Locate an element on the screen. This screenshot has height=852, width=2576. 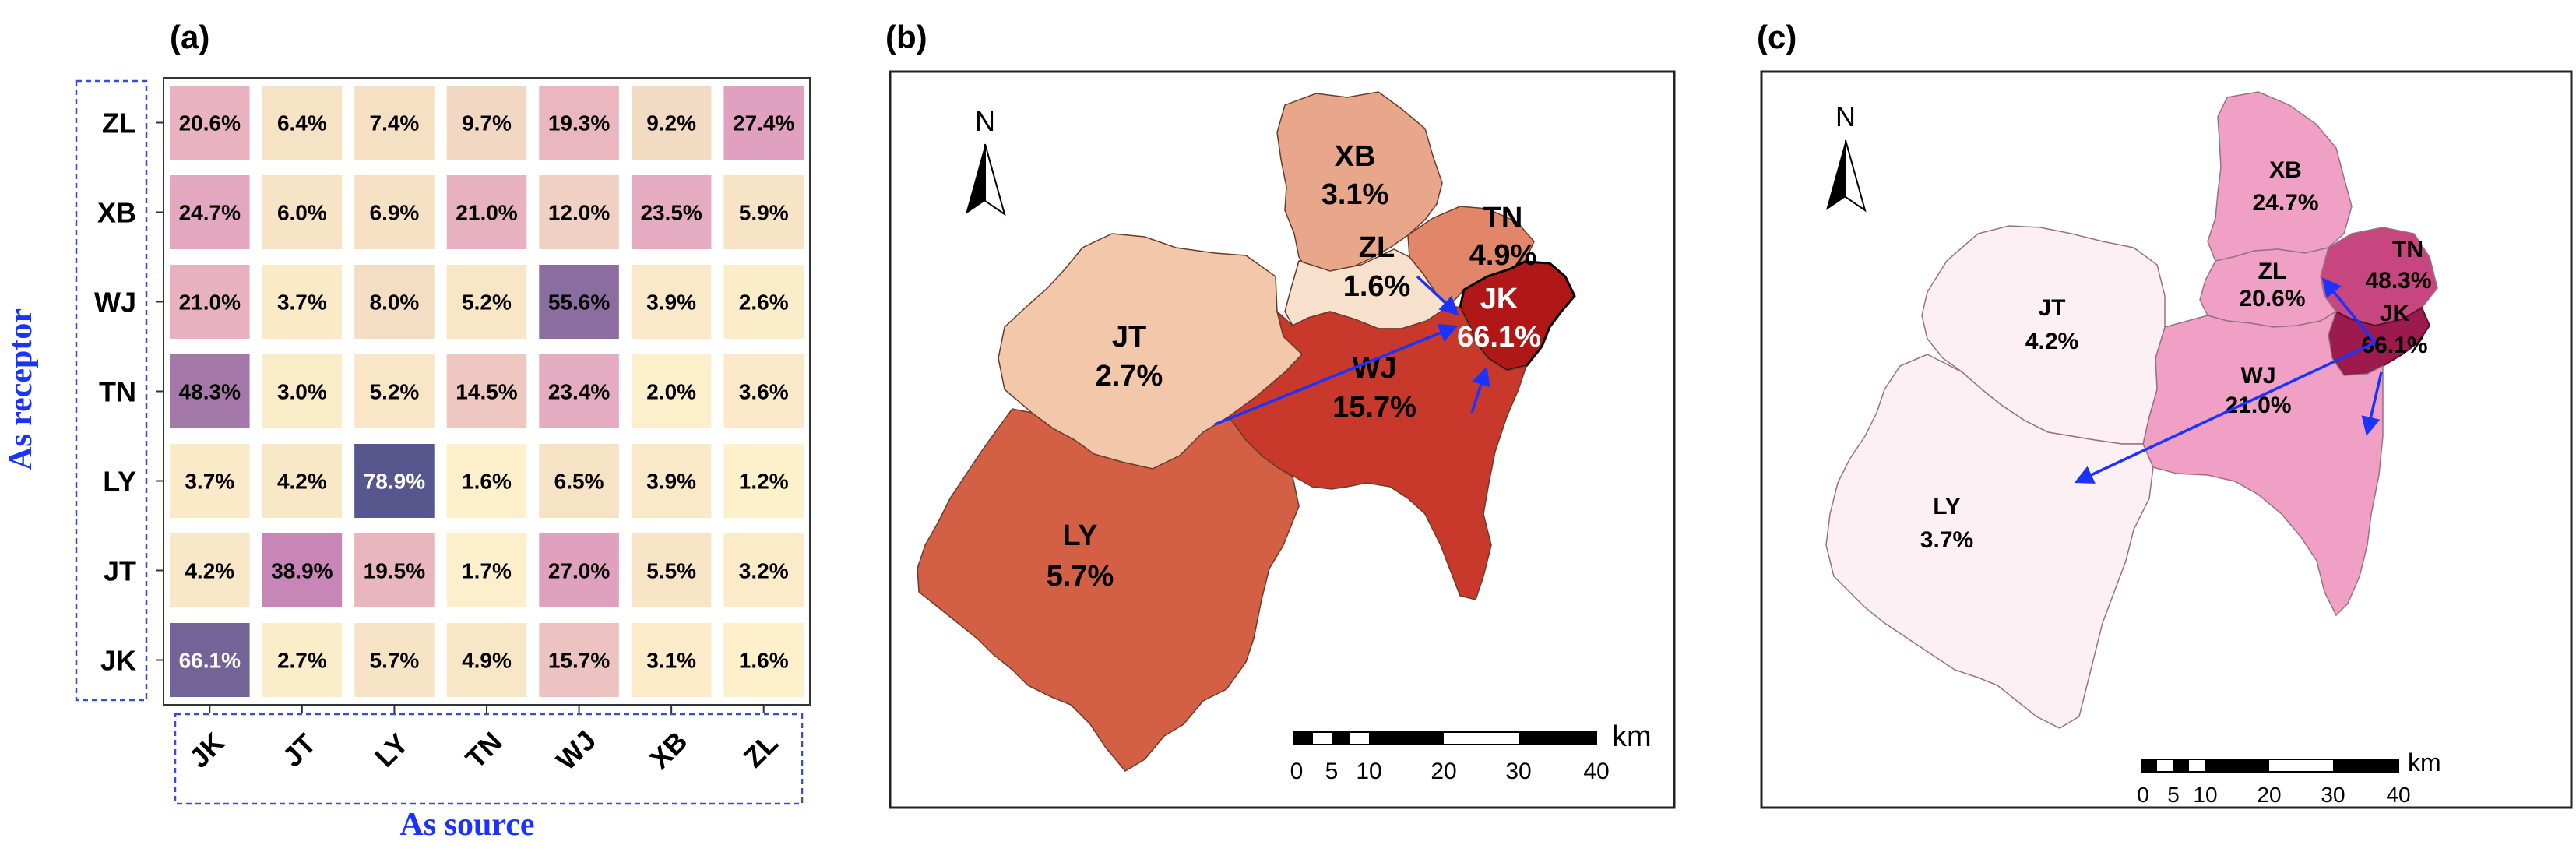
scale-tick-c-0: 0 is located at coordinates (2143, 795).